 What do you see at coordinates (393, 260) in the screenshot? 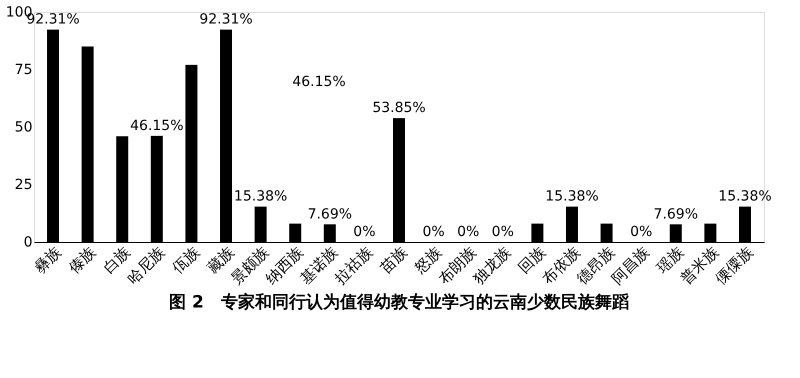
I see `x-tick-label: 苗族` at bounding box center [393, 260].